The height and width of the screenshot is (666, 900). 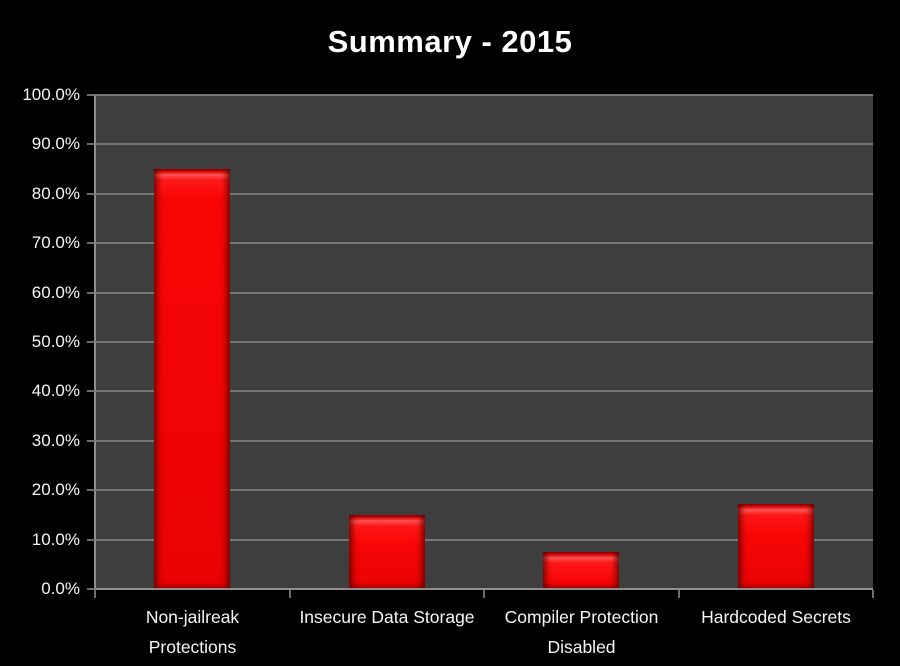 I want to click on y-tick-label: 60.0%, so click(x=55, y=292).